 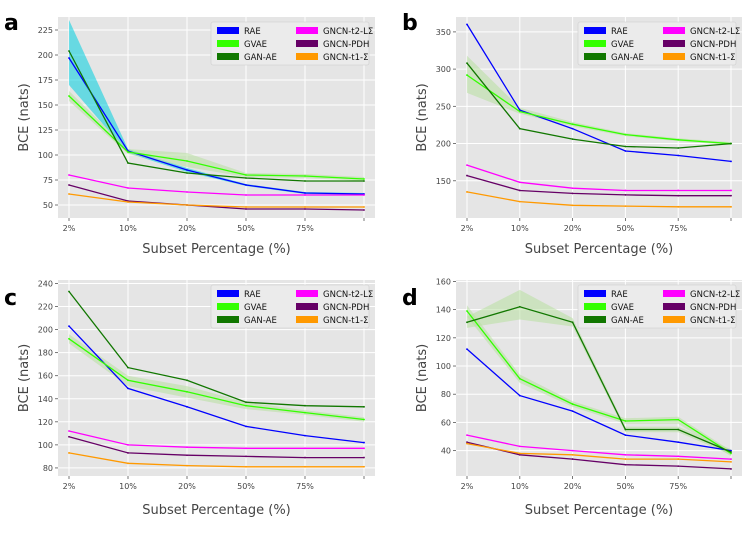 I want to click on panel-letter: b, so click(x=410, y=23).